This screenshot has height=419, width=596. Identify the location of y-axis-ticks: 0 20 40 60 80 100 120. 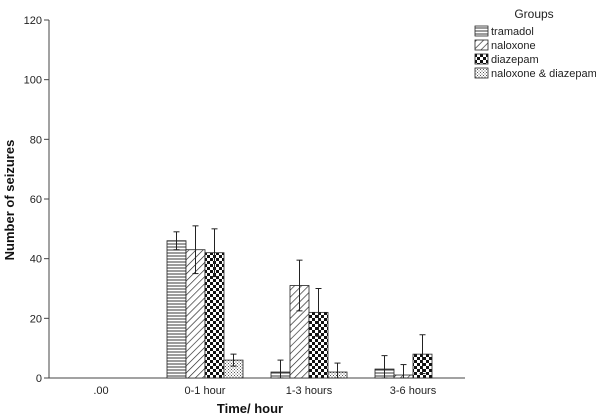
(36, 200).